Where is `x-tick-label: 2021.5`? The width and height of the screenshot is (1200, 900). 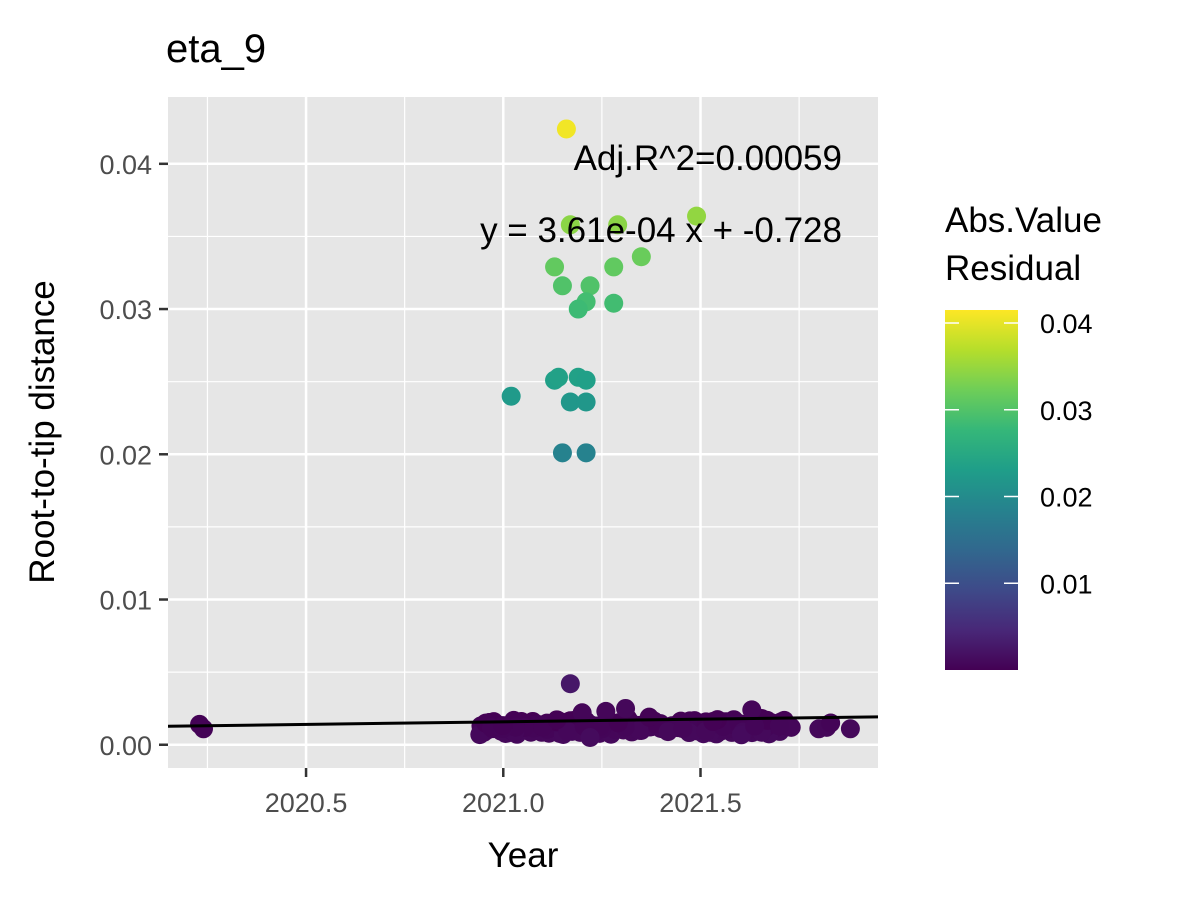 x-tick-label: 2021.5 is located at coordinates (700, 803).